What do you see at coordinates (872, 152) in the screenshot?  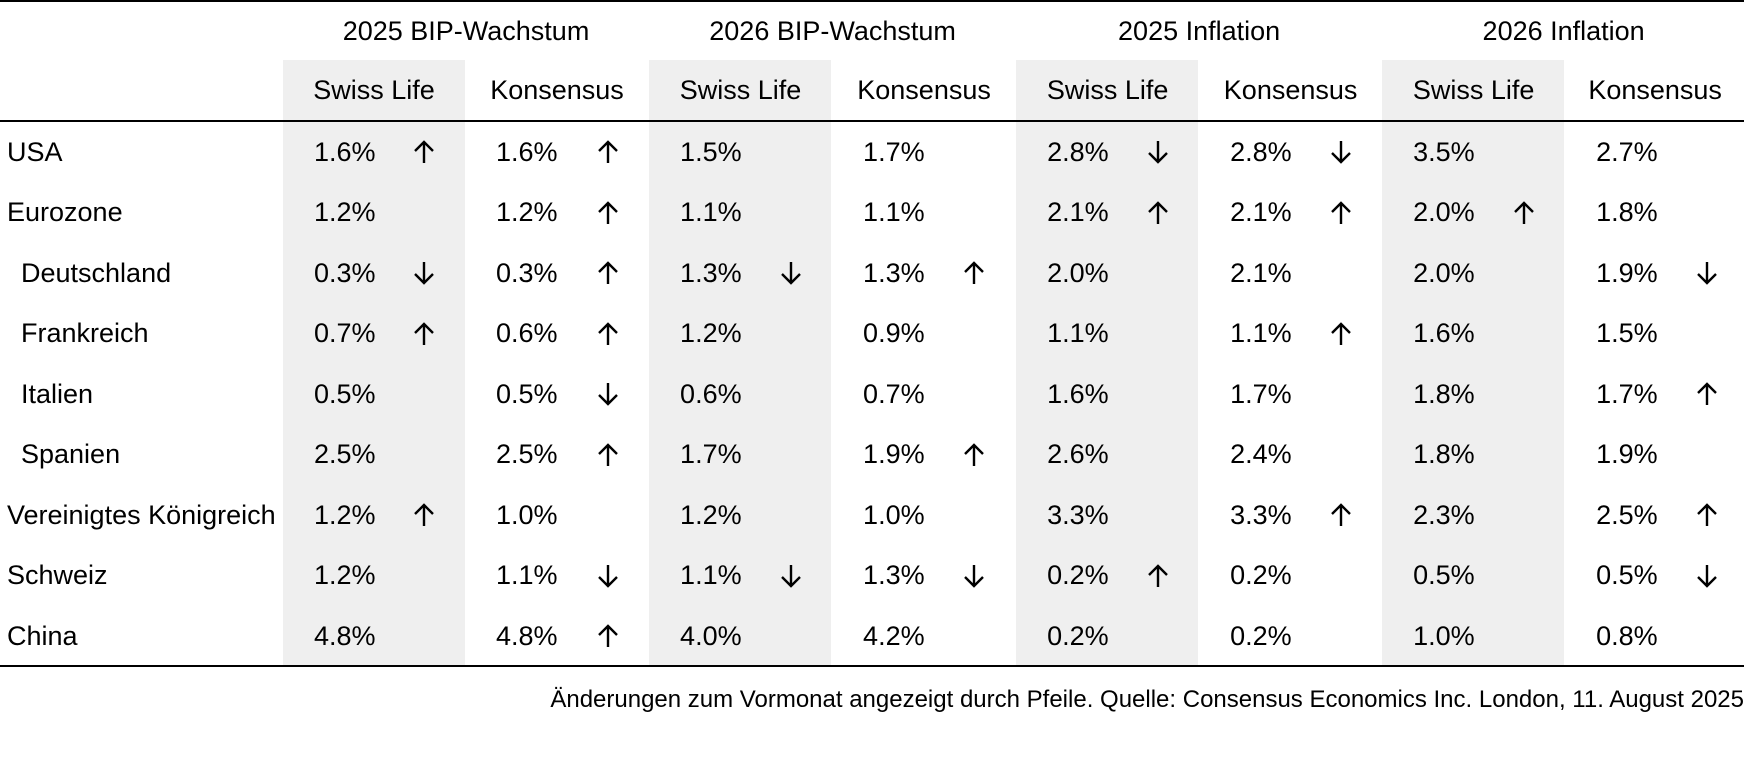 I see `table-row: USA 1.6% 1.6% 1.5% 1.7% 2.8% 2.8% 3.5% 2.7%` at bounding box center [872, 152].